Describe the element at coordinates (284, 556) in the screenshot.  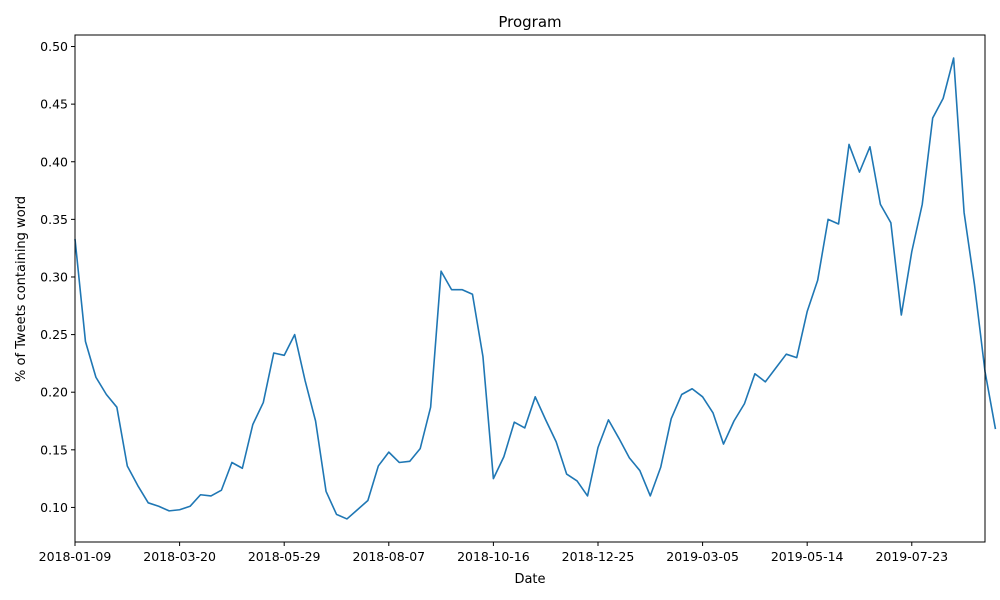
I see `x-tick-label: 2018-05-29` at that location.